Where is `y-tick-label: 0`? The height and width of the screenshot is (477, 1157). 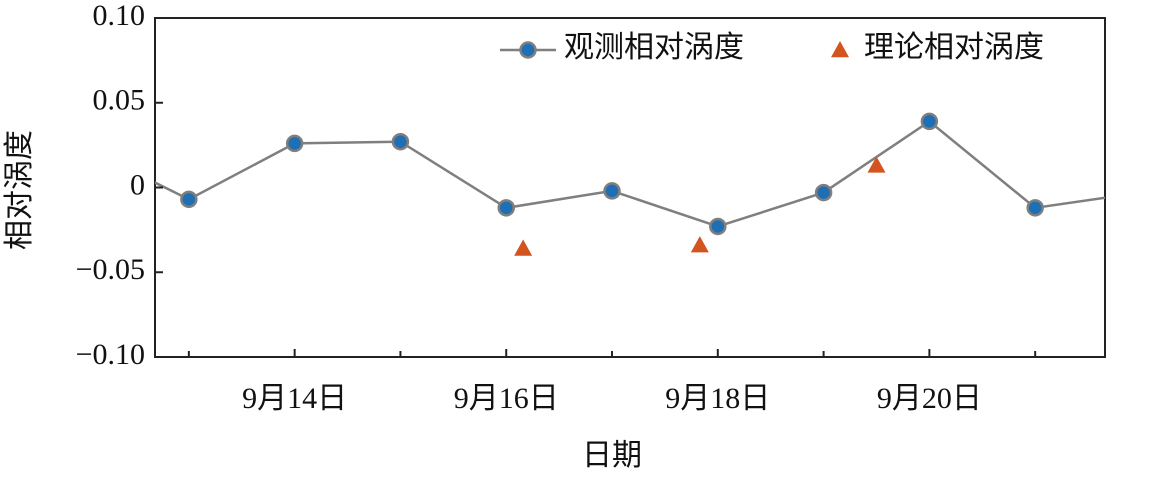 y-tick-label: 0 is located at coordinates (137, 184).